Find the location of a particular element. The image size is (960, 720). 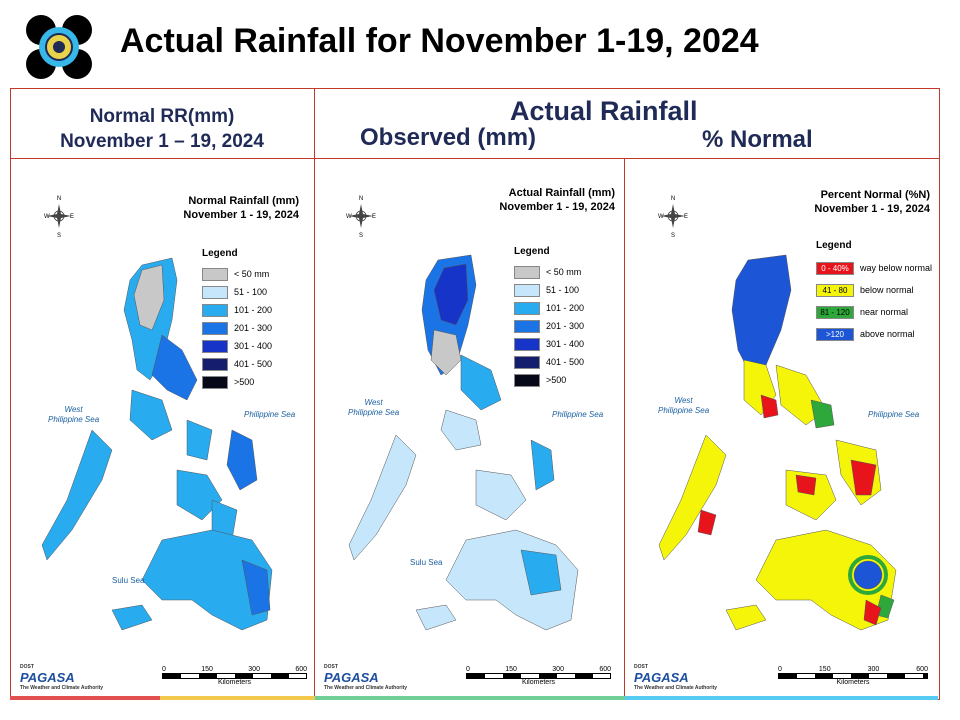

legend-swatch: 81 - 120 is located at coordinates (835, 312).